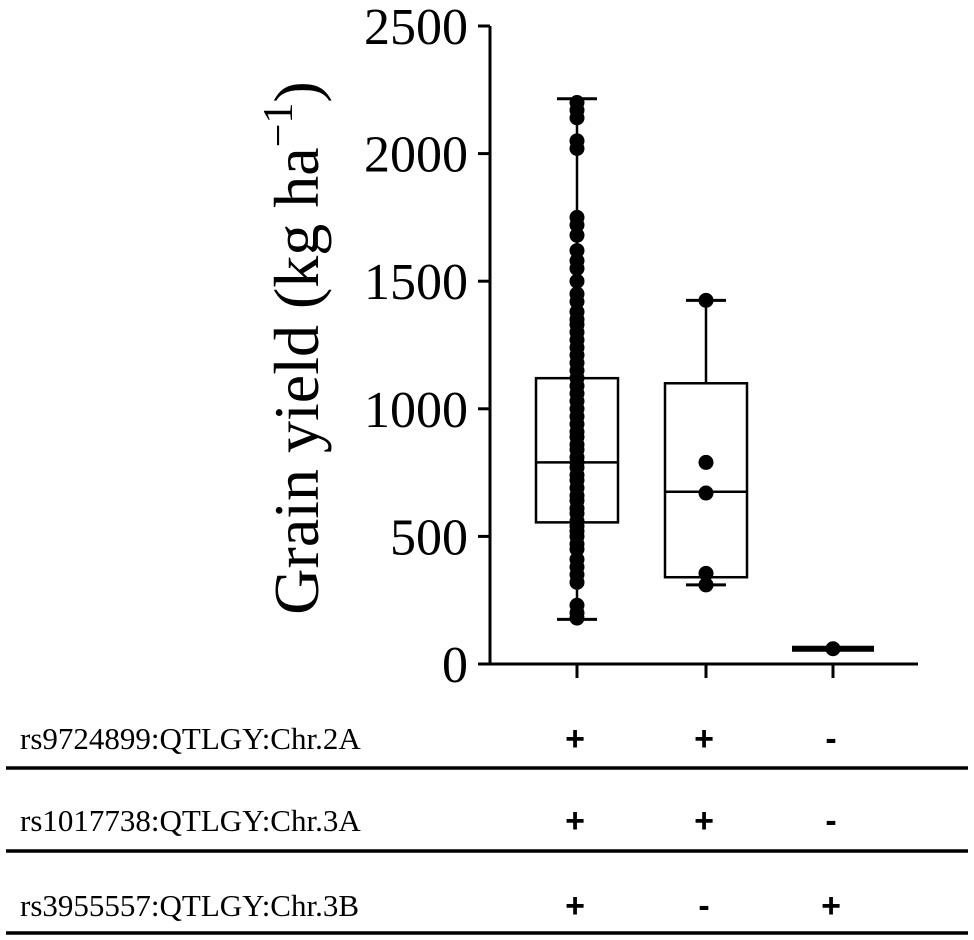 Image resolution: width=974 pixels, height=940 pixels. Describe the element at coordinates (279, 125) in the screenshot. I see `y-axis-title-superscript: −1` at that location.